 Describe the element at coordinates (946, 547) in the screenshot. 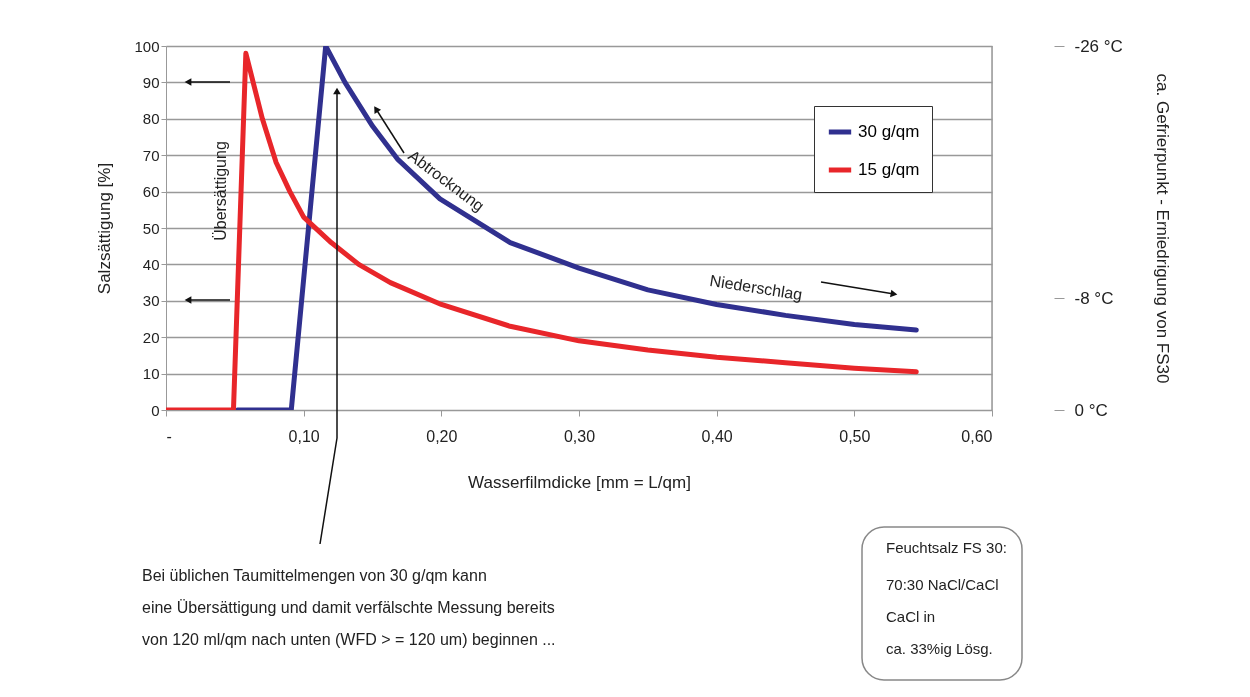

I see `text: Feuchtsalz FS 30:` at that location.